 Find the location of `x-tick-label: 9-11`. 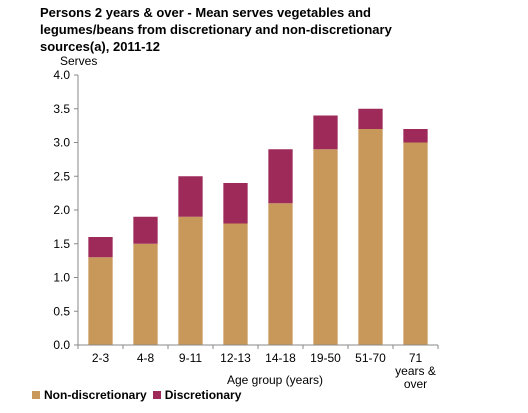

x-tick-label: 9-11 is located at coordinates (190, 358).